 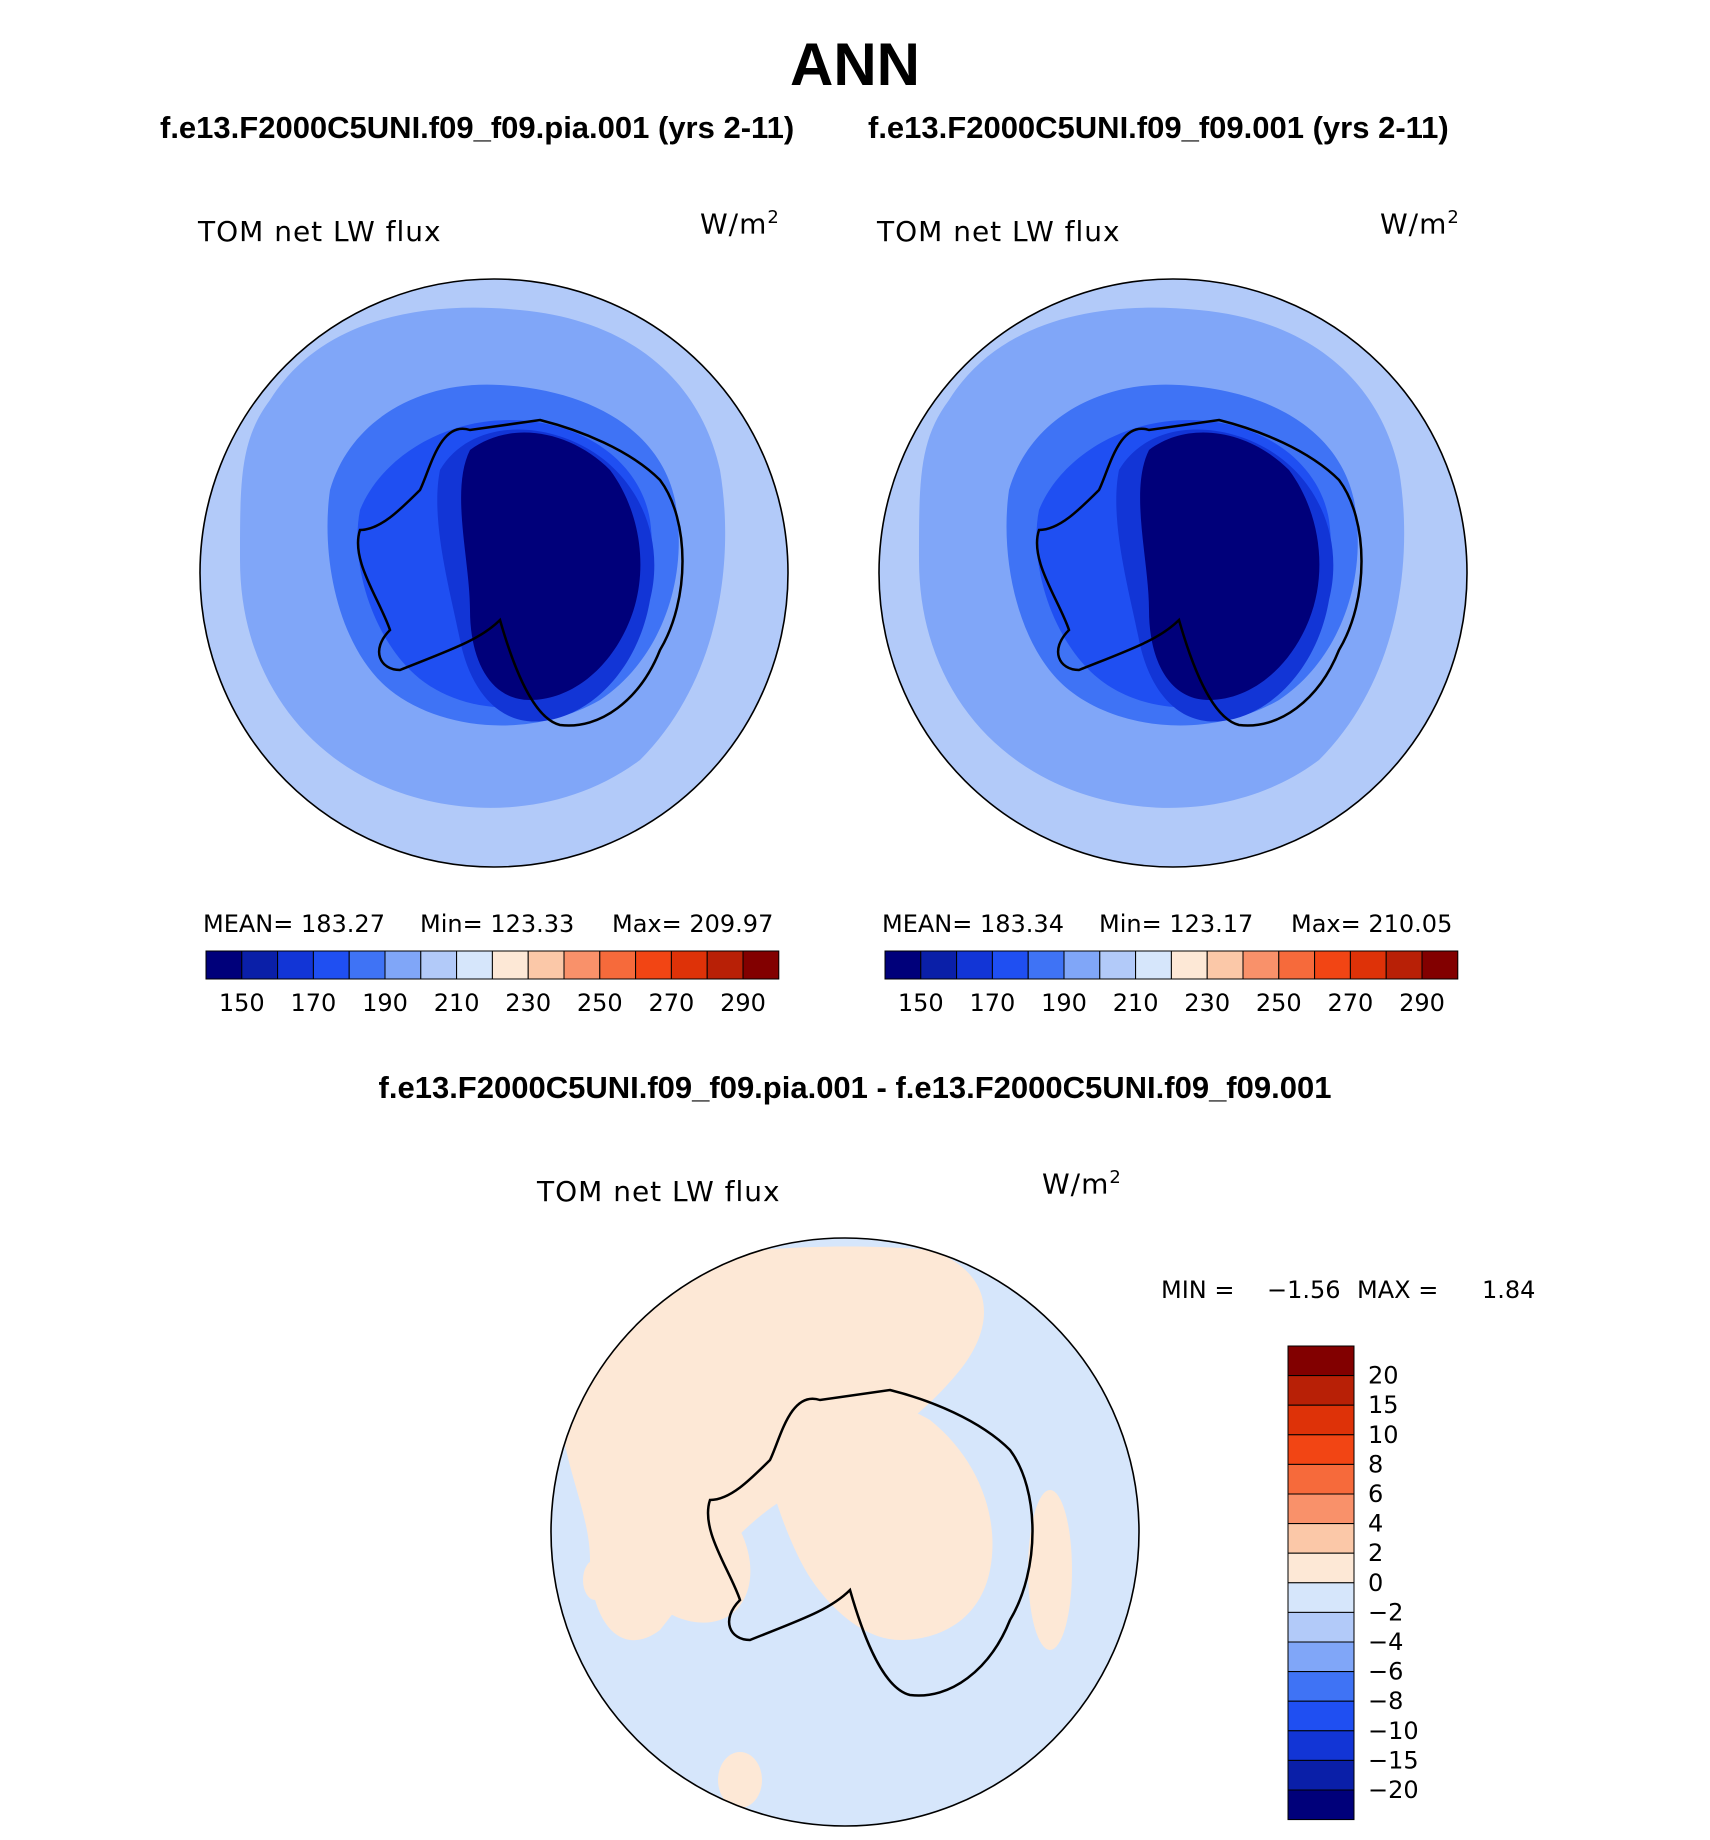 What do you see at coordinates (294, 924) in the screenshot?
I see `left-mean: MEAN= 183.27` at bounding box center [294, 924].